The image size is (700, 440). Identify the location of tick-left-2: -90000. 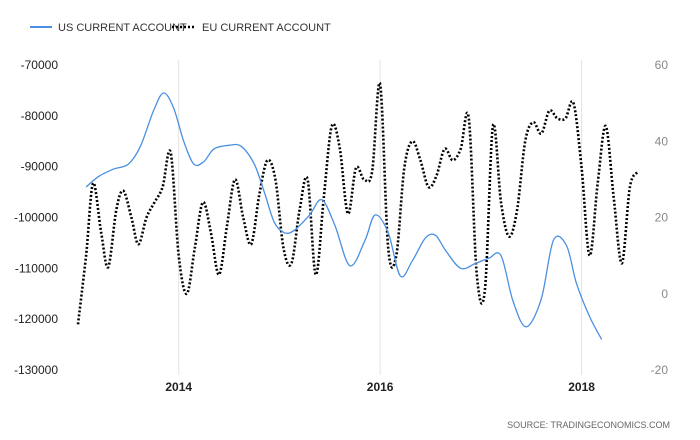
(40, 167).